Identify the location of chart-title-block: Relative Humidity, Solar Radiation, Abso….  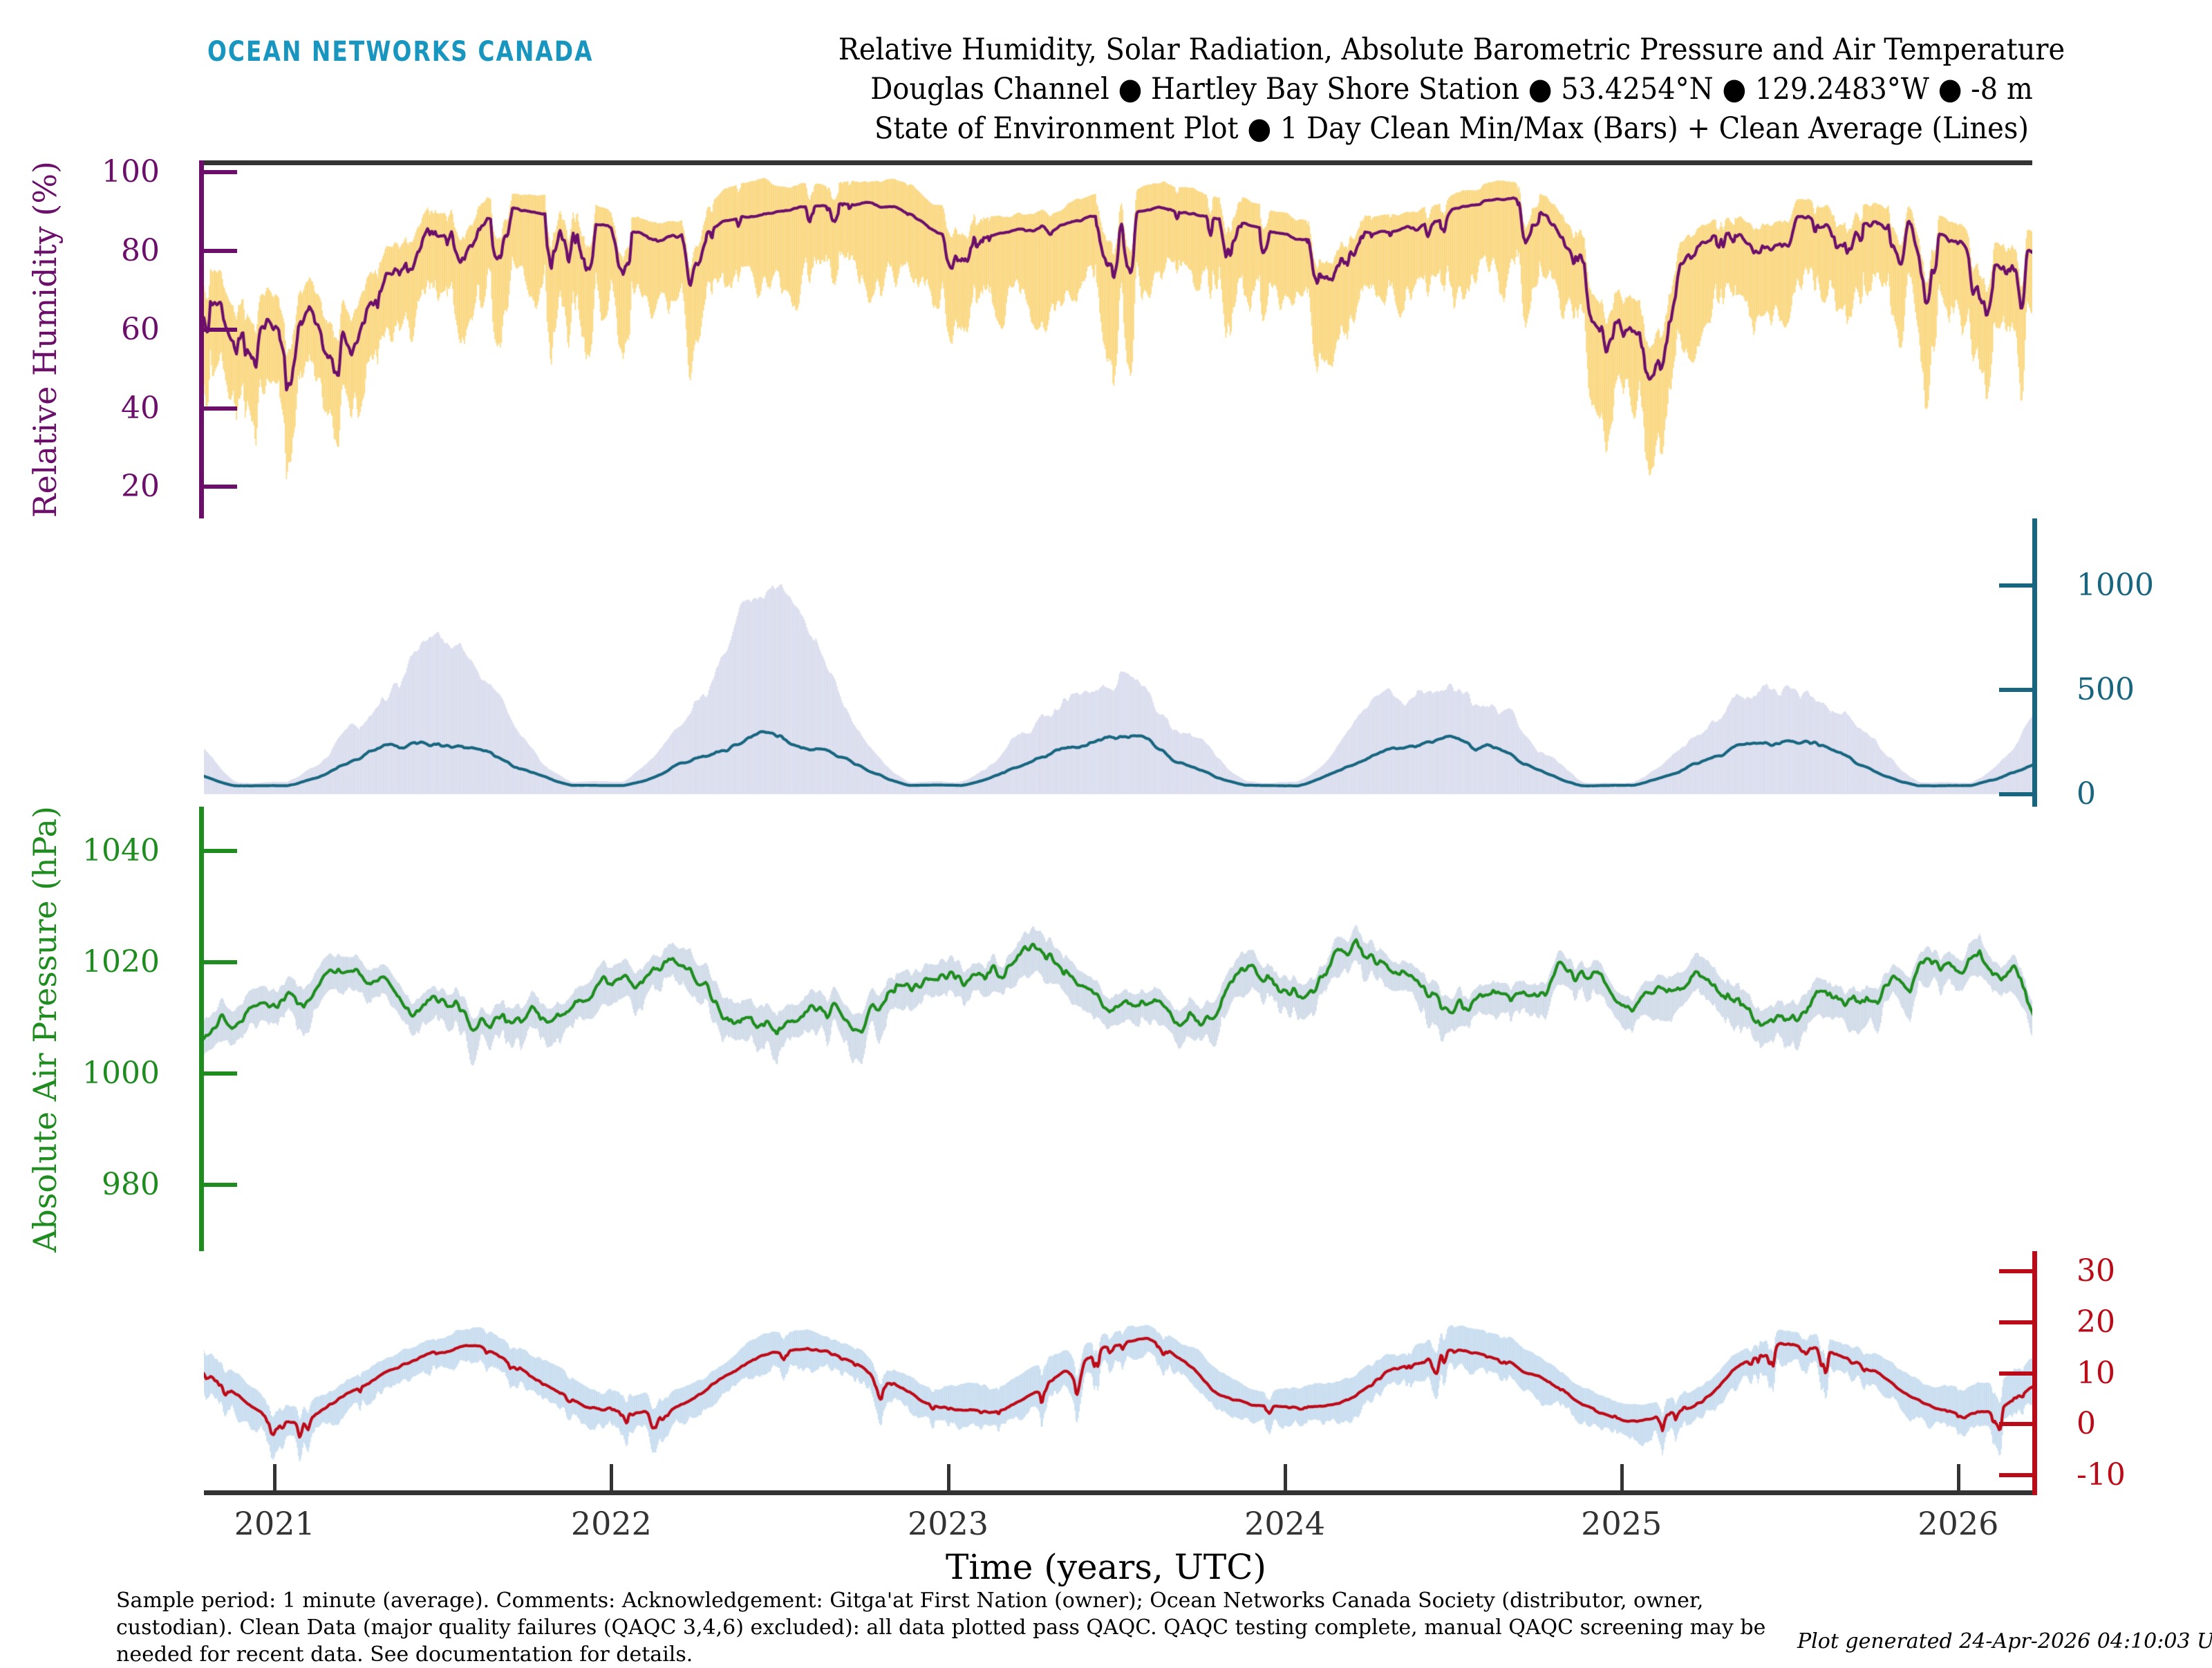
(1451, 90).